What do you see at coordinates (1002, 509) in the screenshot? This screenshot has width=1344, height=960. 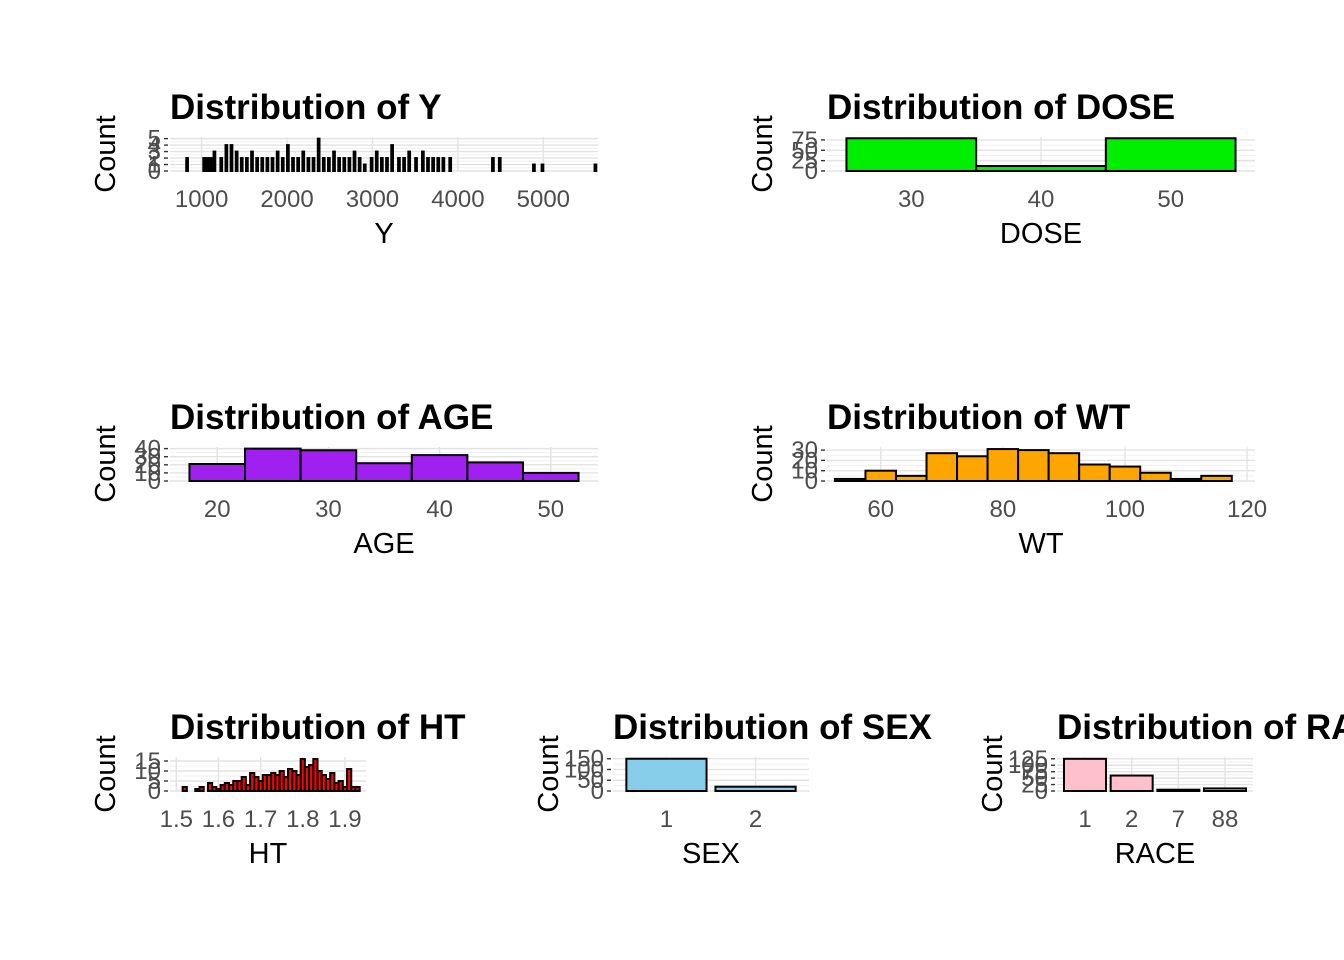 I see `x-tick-label: 80` at bounding box center [1002, 509].